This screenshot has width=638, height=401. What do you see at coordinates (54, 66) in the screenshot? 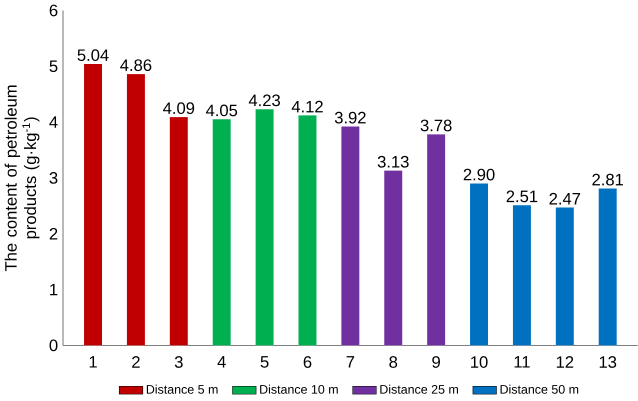
I see `y-tick-label: 5` at bounding box center [54, 66].